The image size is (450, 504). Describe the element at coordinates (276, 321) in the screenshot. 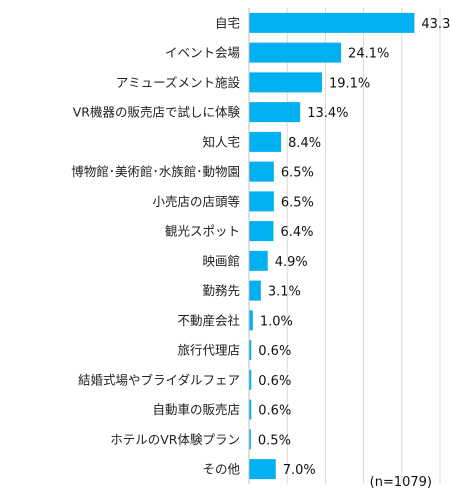

I see `value-label-10: 1.0%` at that location.